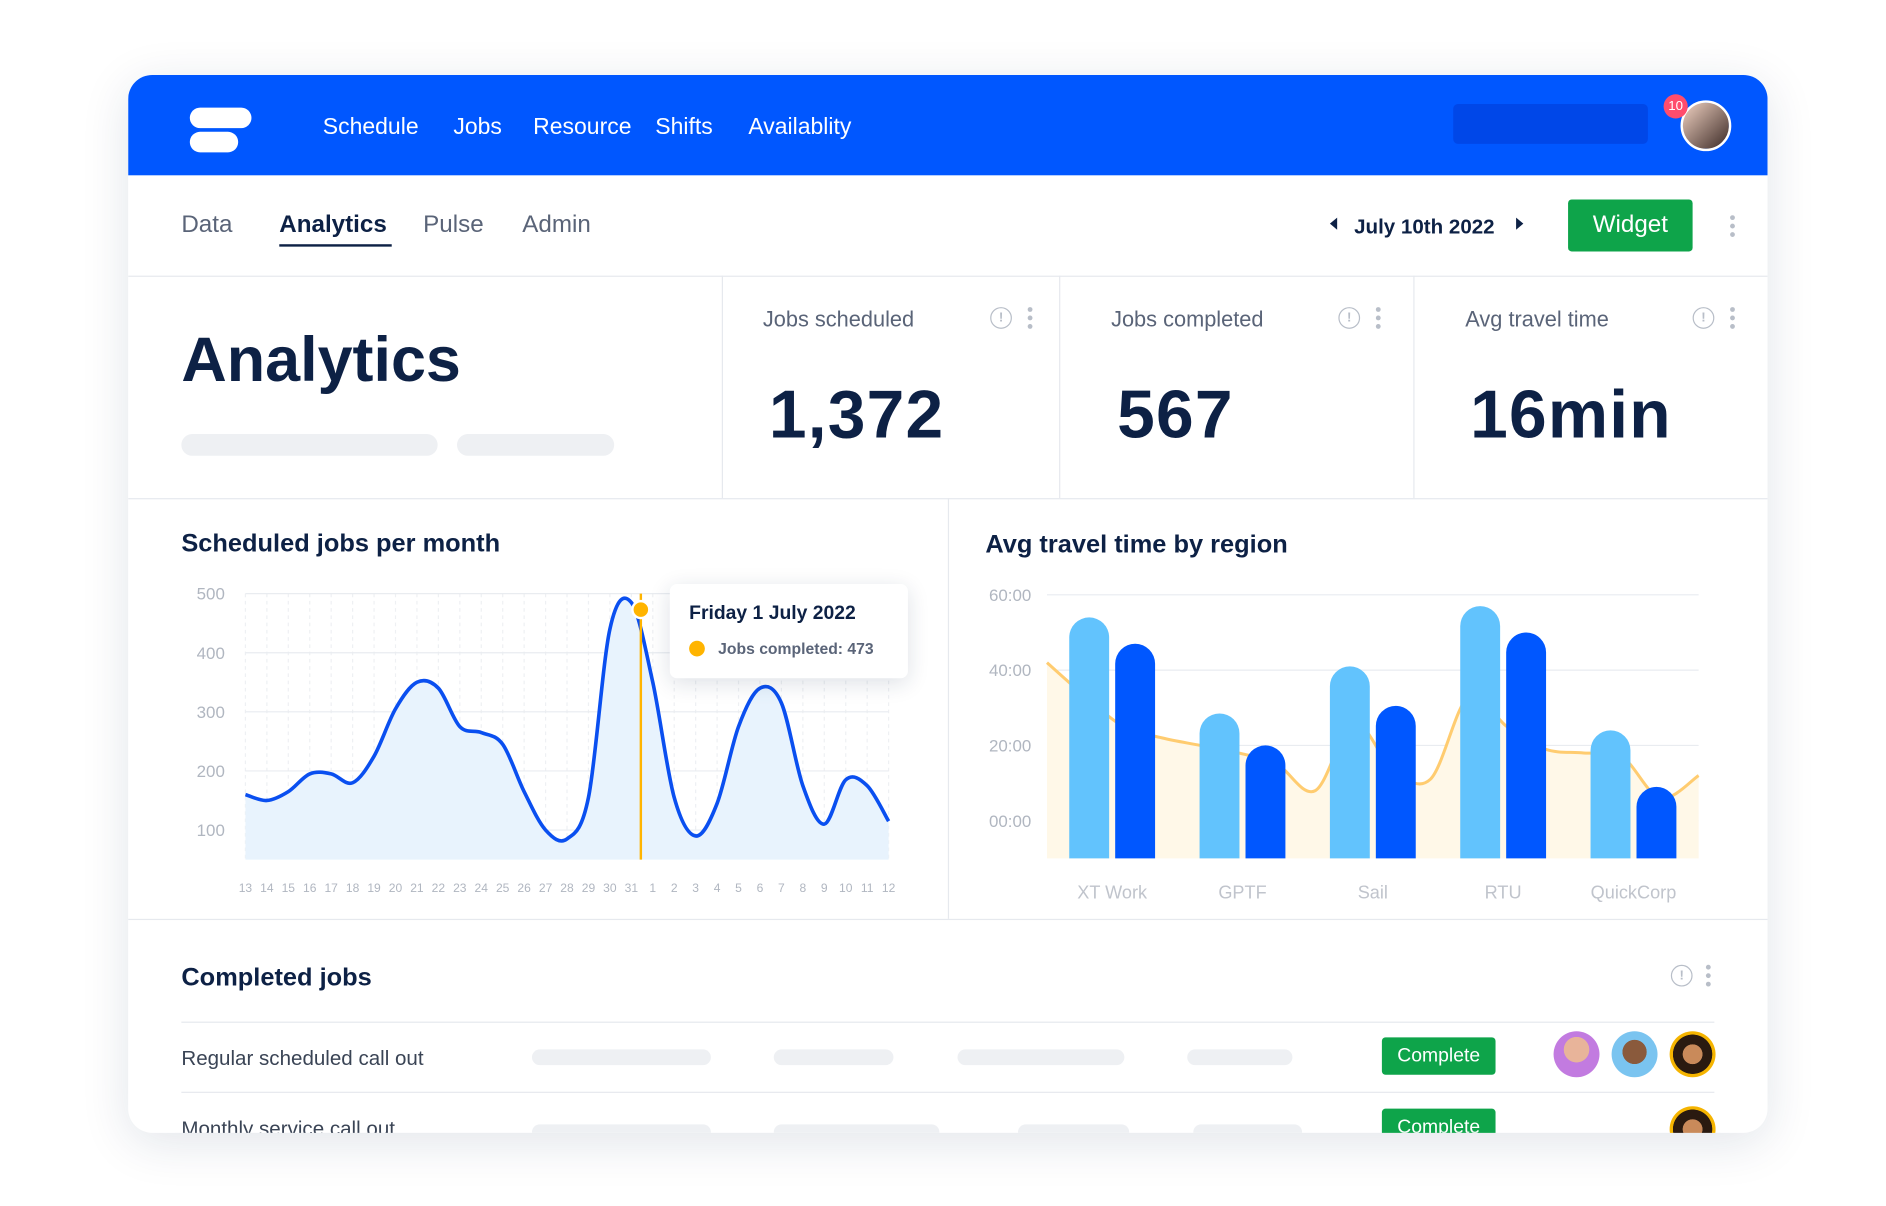 The height and width of the screenshot is (1206, 1886). What do you see at coordinates (246, 888) in the screenshot?
I see `x-tick-label: 13` at bounding box center [246, 888].